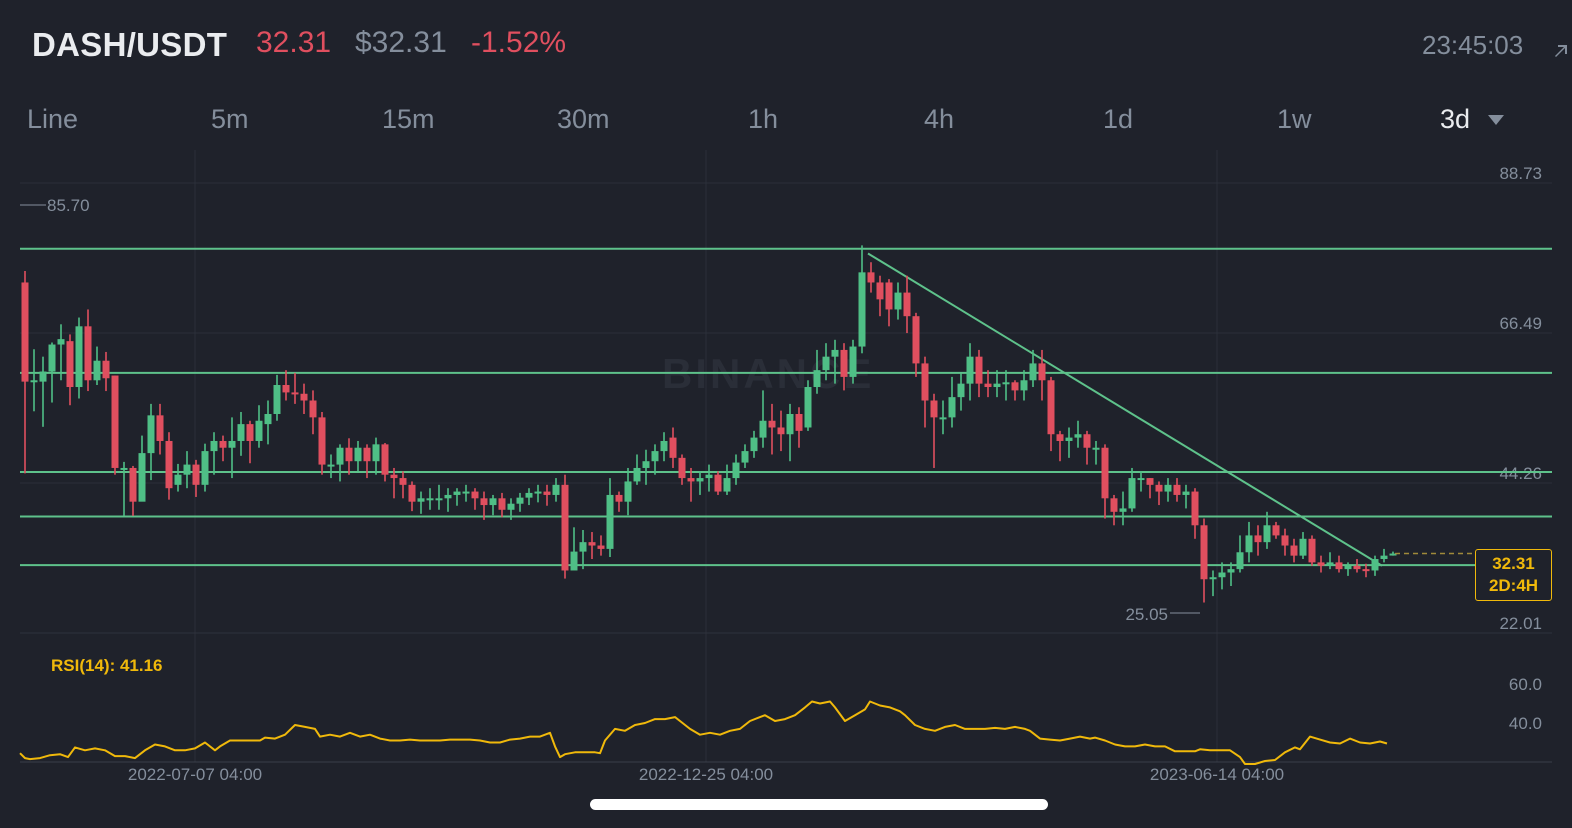 The image size is (1572, 828). What do you see at coordinates (1513, 575) in the screenshot?
I see `last-price-box: 32.31 2D:4H` at bounding box center [1513, 575].